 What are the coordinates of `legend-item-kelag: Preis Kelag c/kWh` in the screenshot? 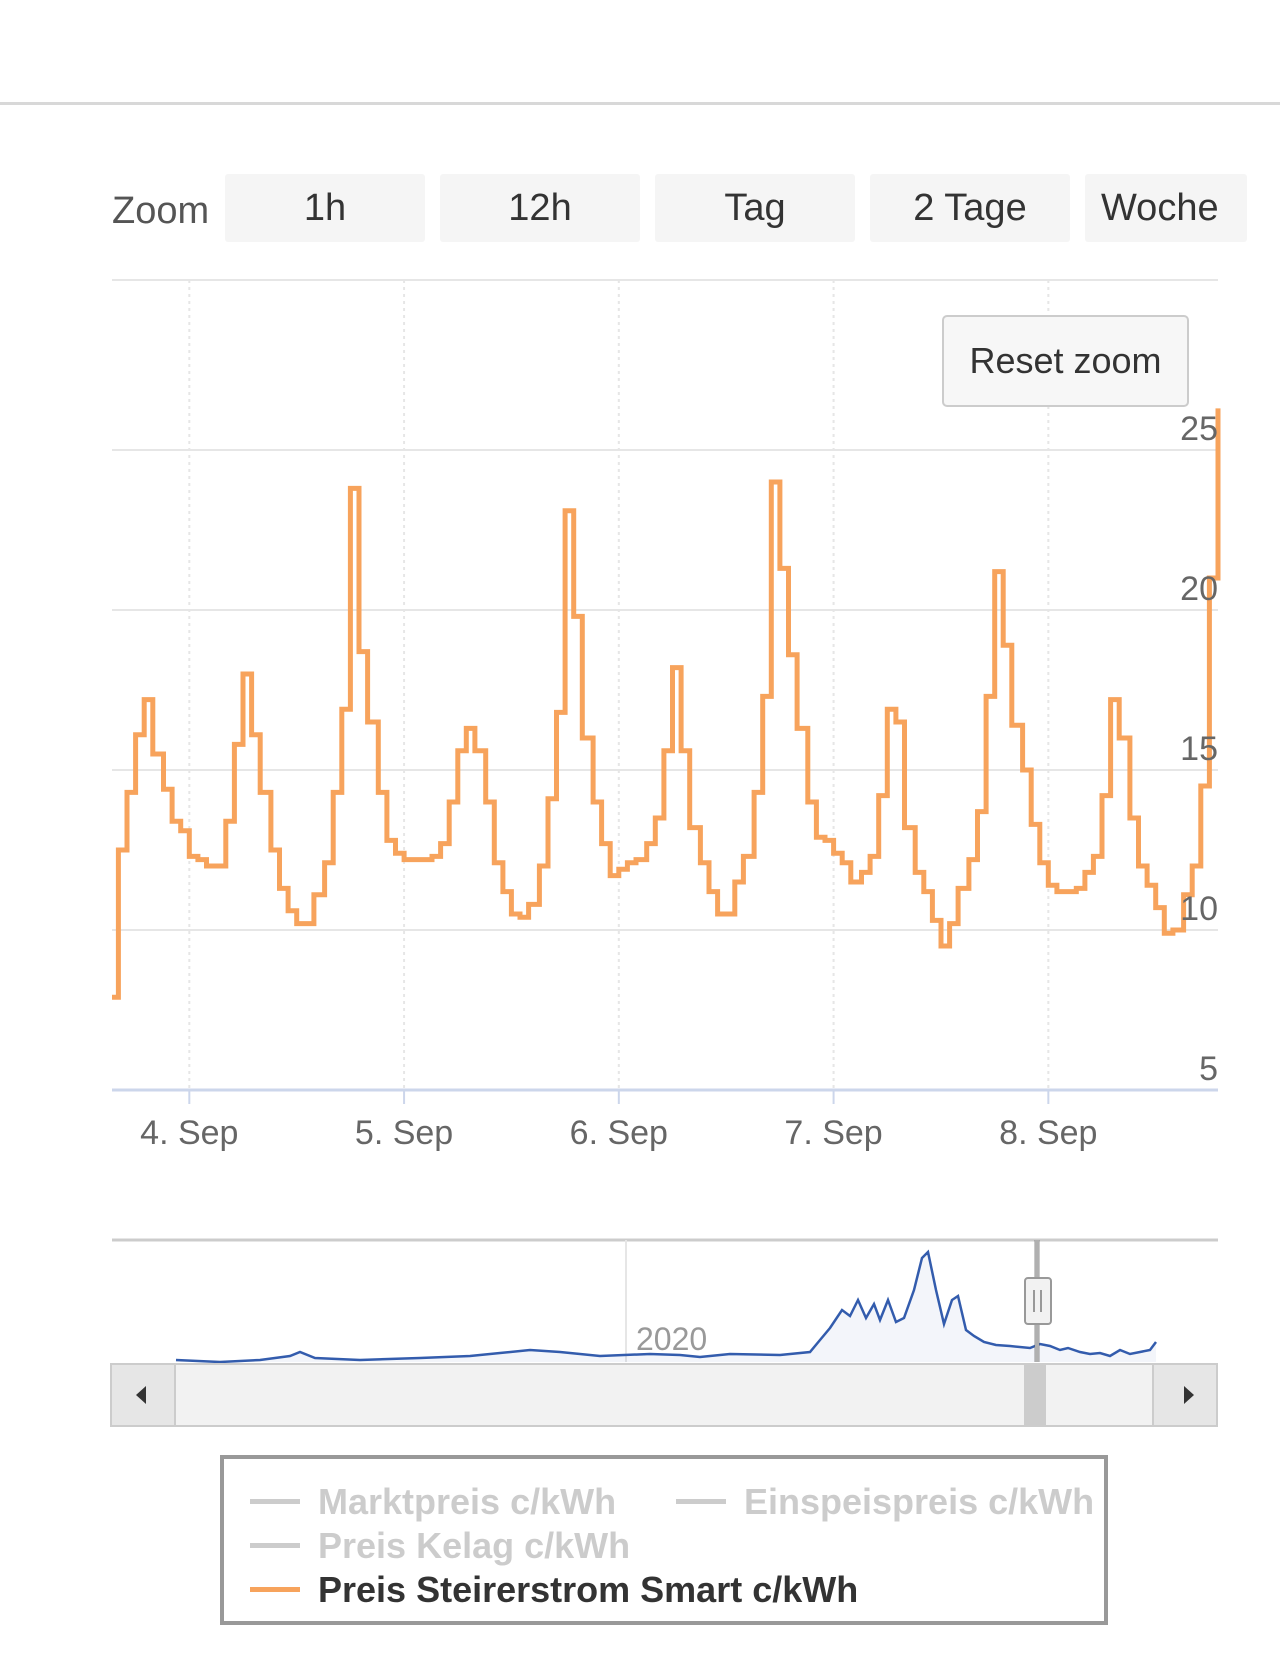 It's located at (440, 1546).